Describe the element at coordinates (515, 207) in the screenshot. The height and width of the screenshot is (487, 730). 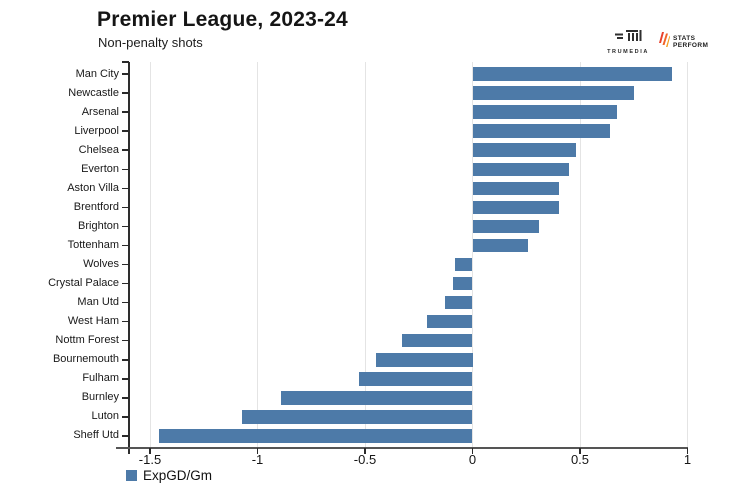
I see `bar-brentford` at that location.